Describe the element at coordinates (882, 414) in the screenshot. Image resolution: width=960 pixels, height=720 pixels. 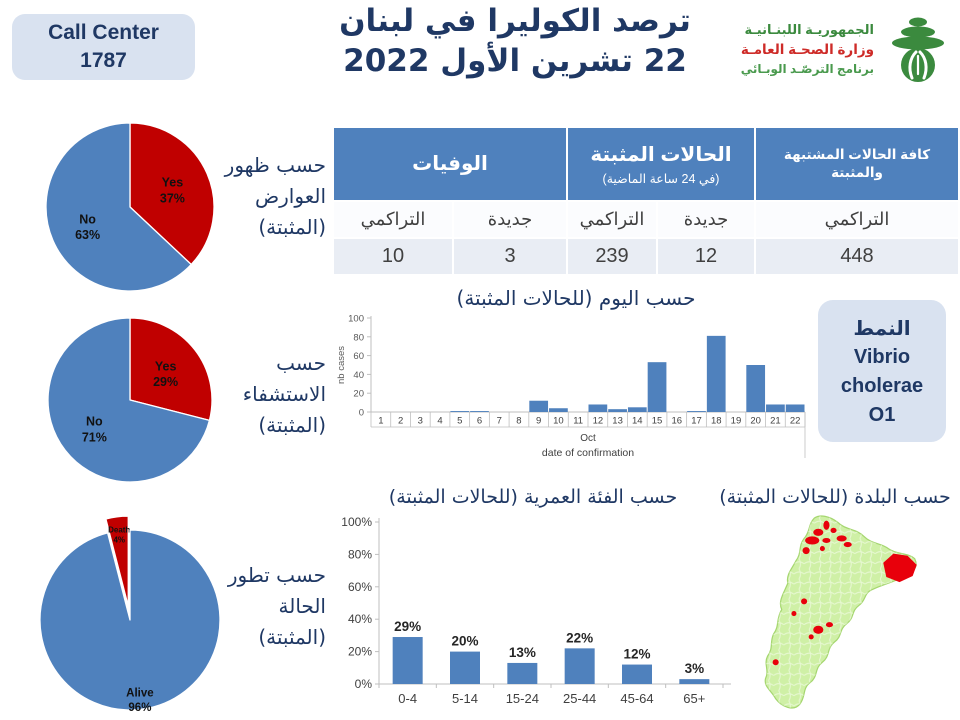
I see `vibrio-serogroup: O1` at that location.